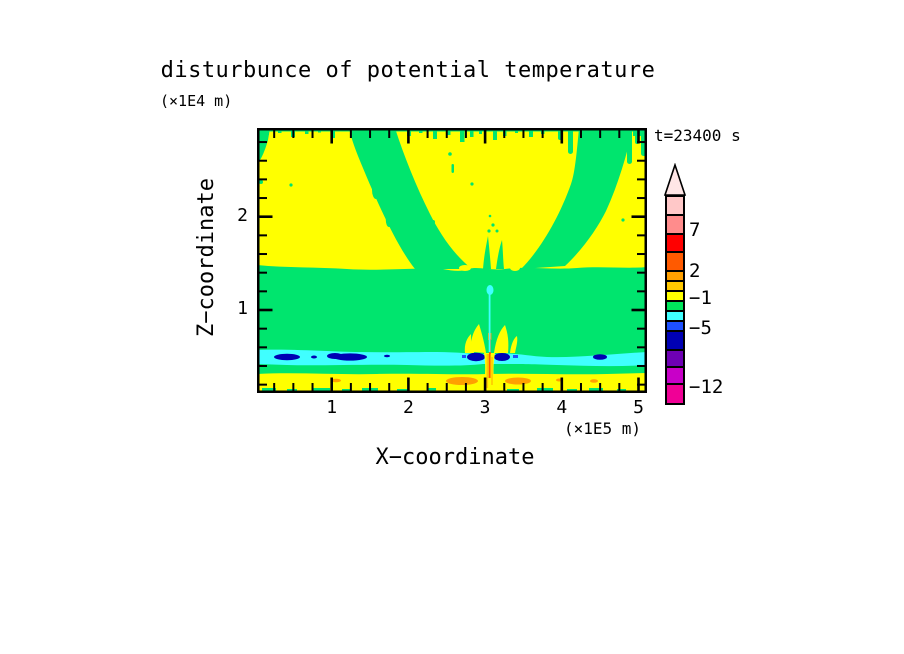 Image resolution: width=904 pixels, height=654 pixels. Describe the element at coordinates (675, 179) in the screenshot. I see `colorbar-overflow-arrow` at that location.